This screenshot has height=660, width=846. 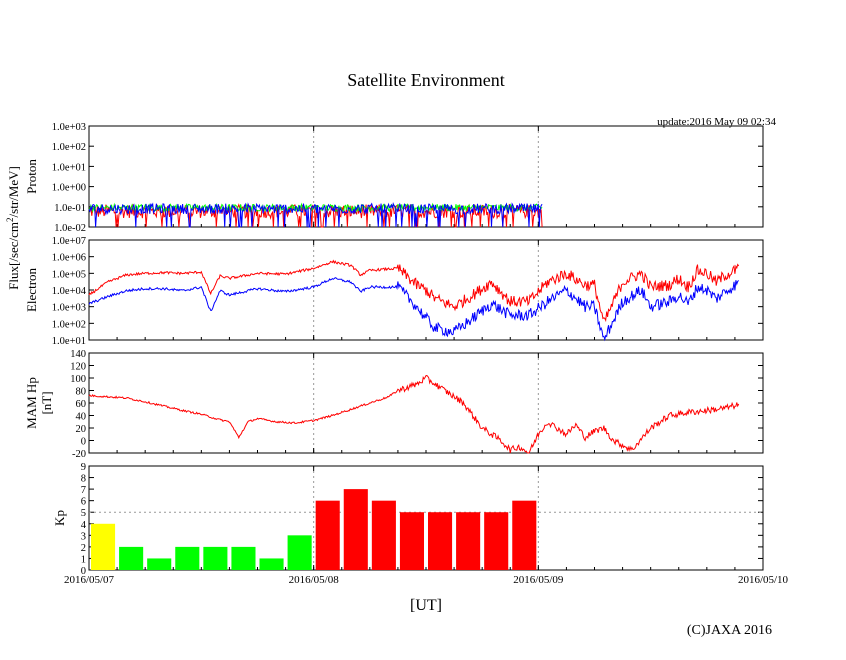 What do you see at coordinates (763, 580) in the screenshot?
I see `x-tick-label: 2016/05/10` at bounding box center [763, 580].